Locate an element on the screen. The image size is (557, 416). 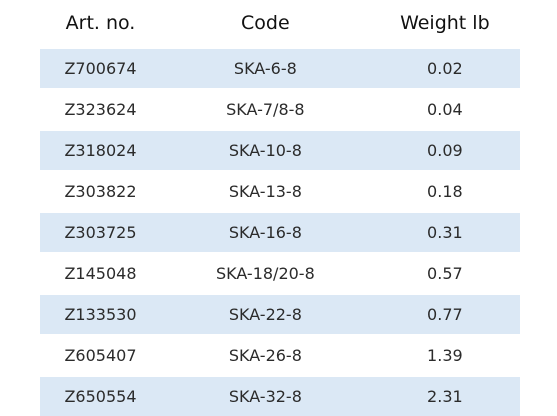
table-row: Z303822 SKA-13-8 0.18 is located at coordinates (280, 191).